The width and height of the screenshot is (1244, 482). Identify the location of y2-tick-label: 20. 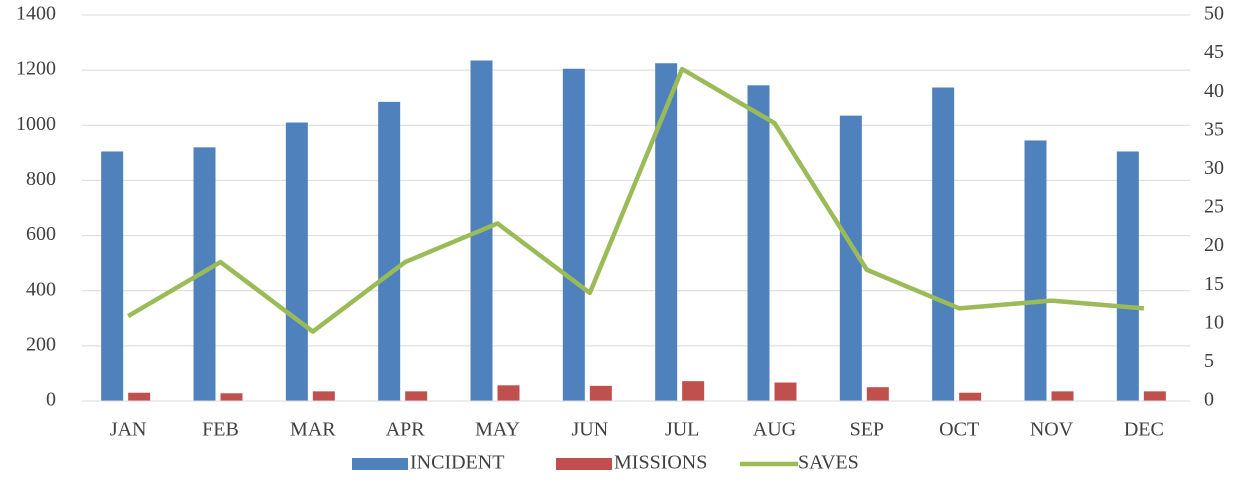
(1214, 245).